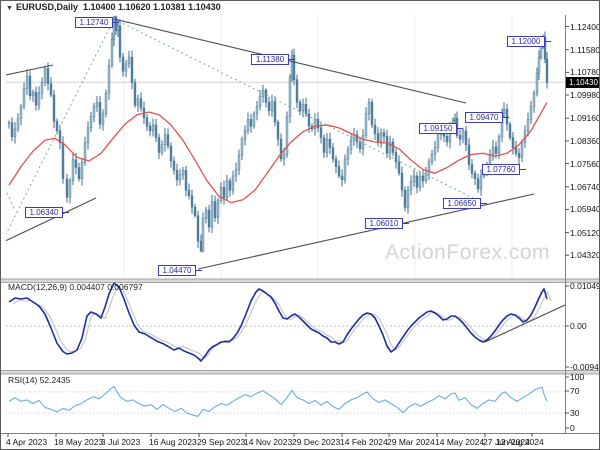 Image resolution: width=600 pixels, height=450 pixels. I want to click on date-axis-label: 14 Nov 2023, so click(268, 442).